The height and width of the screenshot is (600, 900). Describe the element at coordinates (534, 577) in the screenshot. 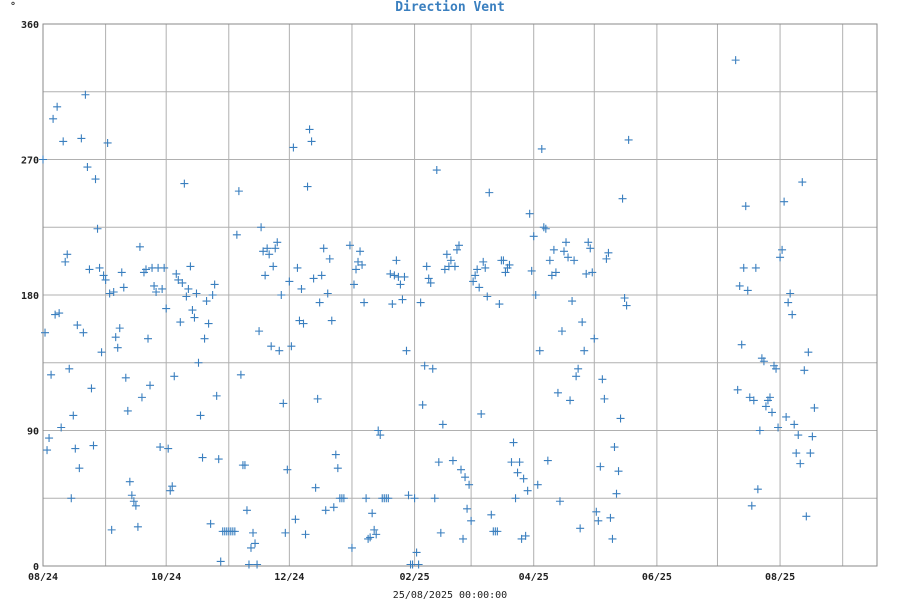

I see `x-tick-label: 04/25` at that location.